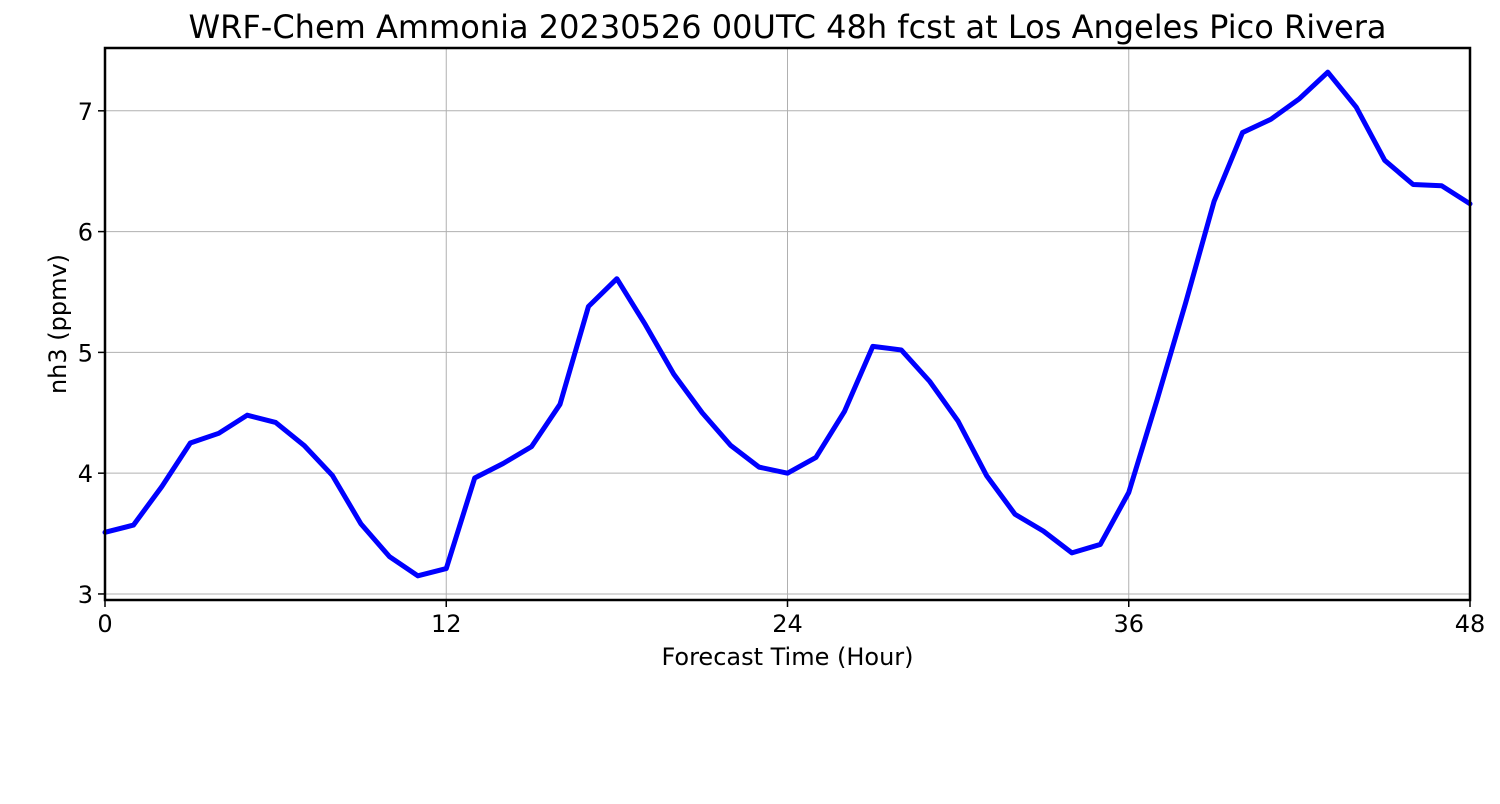  I want to click on y-tick-label: 4, so click(85, 474).